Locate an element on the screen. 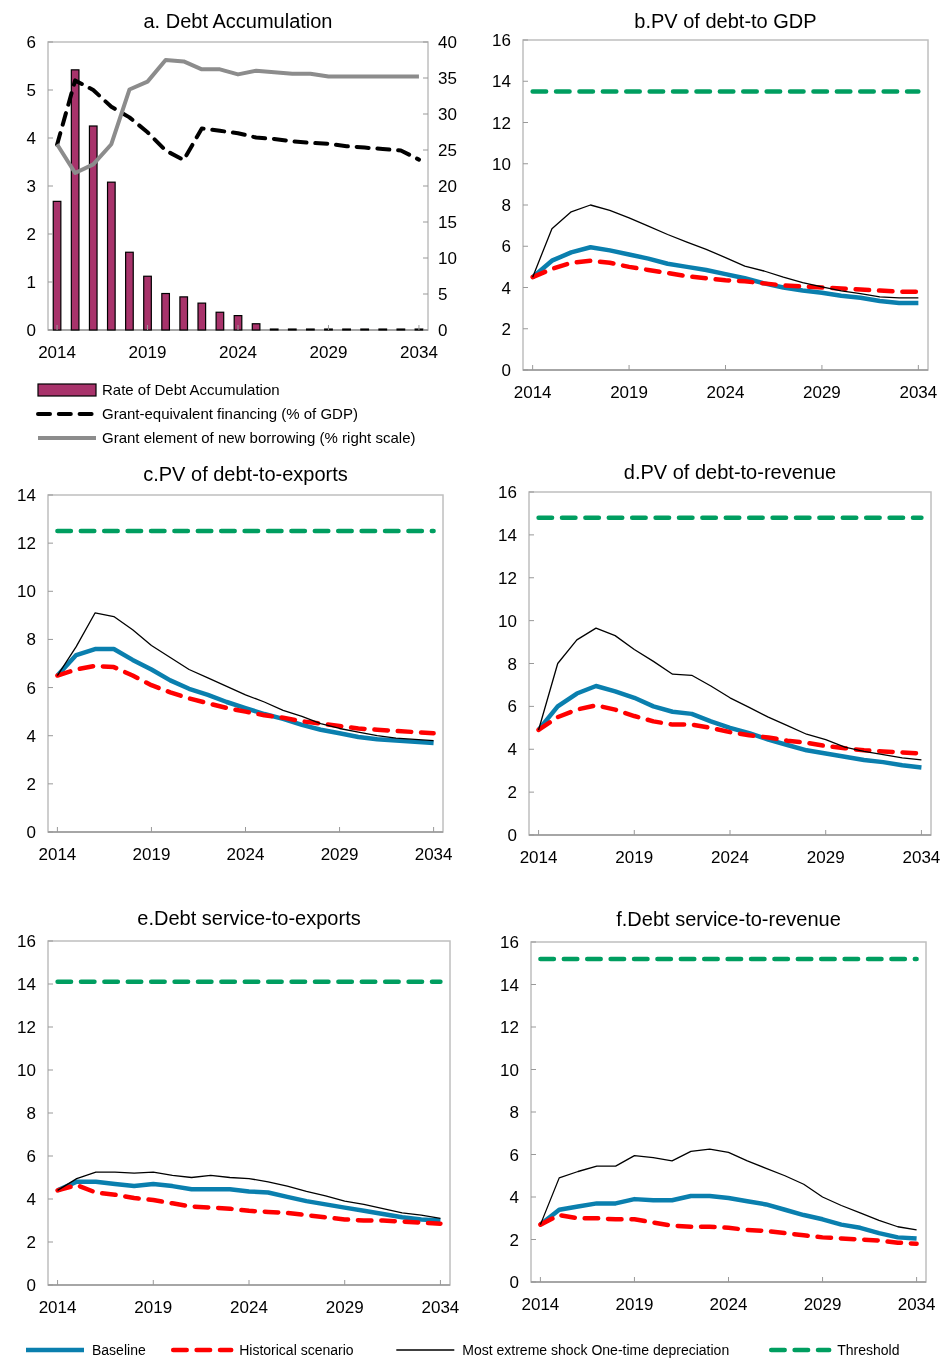 The height and width of the screenshot is (1362, 951). legend-label: Baseline is located at coordinates (119, 1350).